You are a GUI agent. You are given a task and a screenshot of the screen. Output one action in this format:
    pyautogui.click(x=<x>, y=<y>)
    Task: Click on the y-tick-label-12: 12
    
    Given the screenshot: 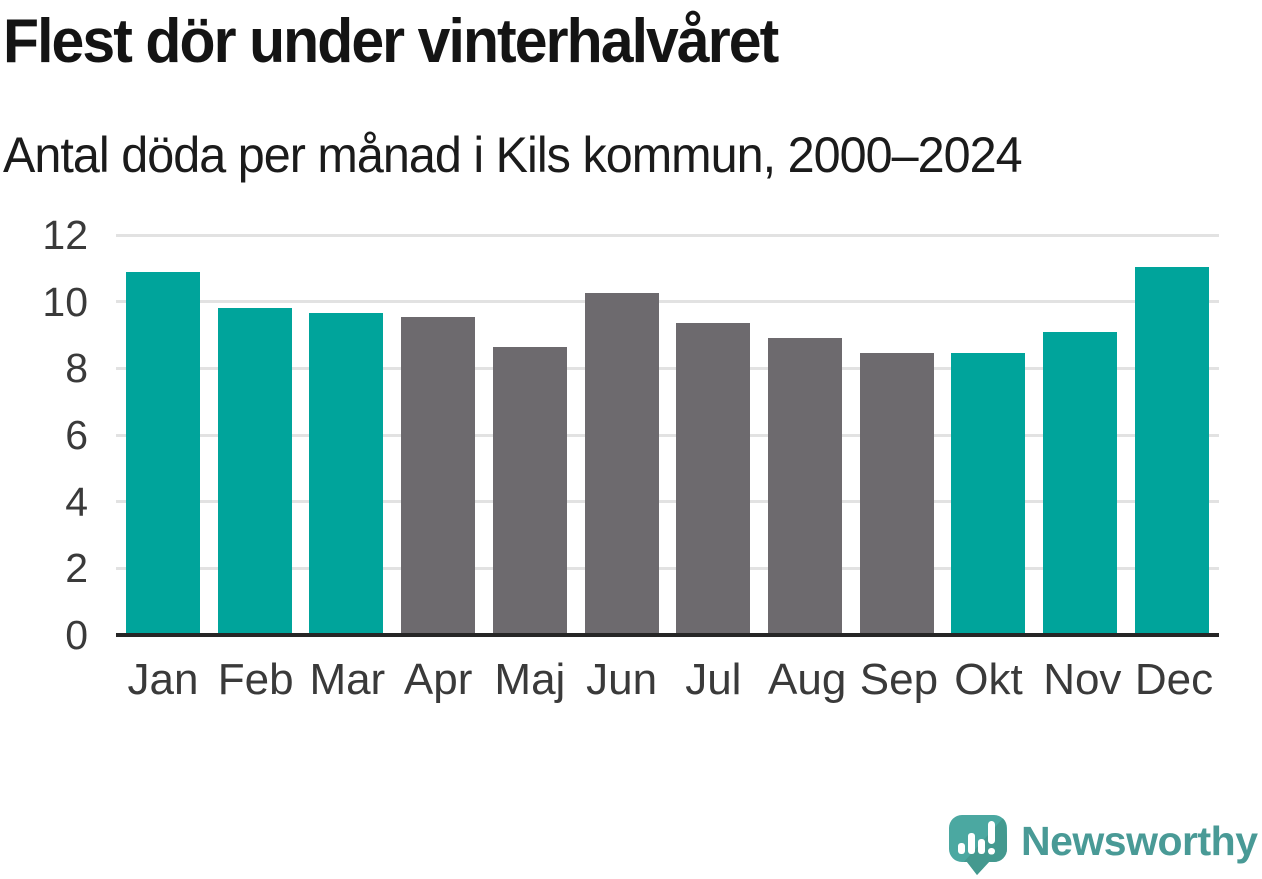 What is the action you would take?
    pyautogui.click(x=65, y=235)
    